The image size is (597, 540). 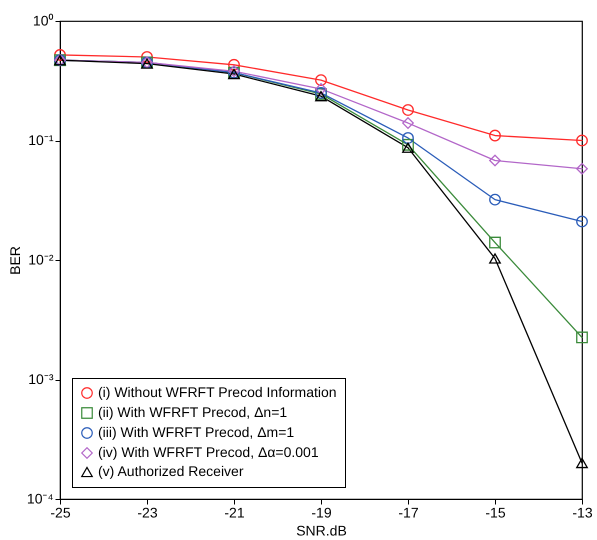 I want to click on y-tick-label: 10⁻², so click(x=41, y=260).